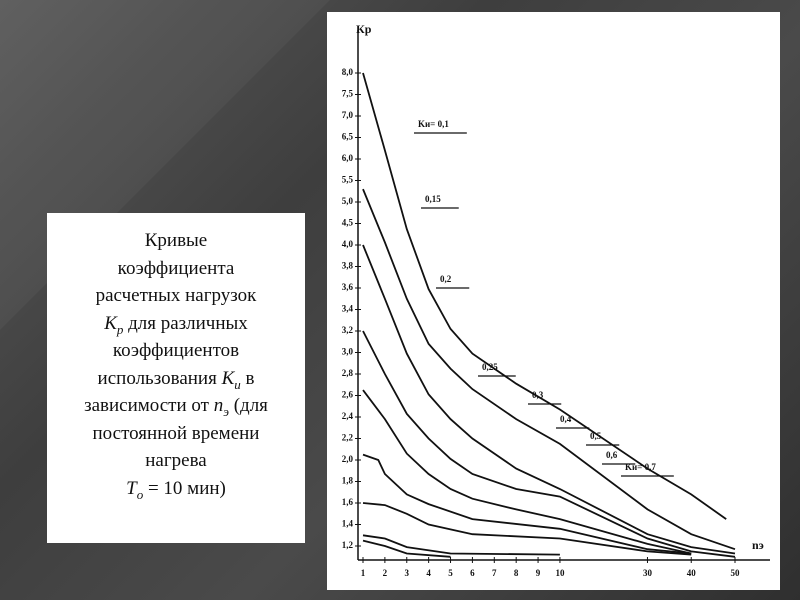 The height and width of the screenshot is (600, 800). I want to click on y-tick-label: 6,5, so click(348, 137).